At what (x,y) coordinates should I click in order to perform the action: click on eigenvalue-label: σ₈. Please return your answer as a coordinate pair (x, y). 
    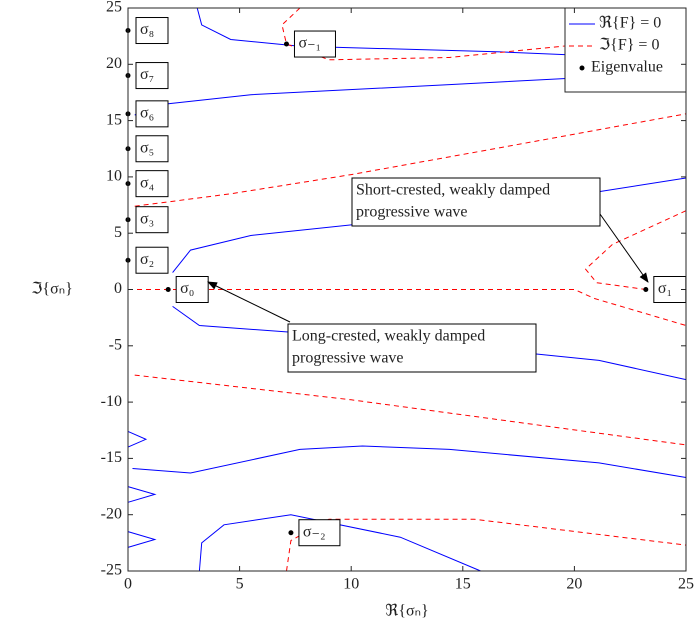
    Looking at the image, I should click on (147, 29).